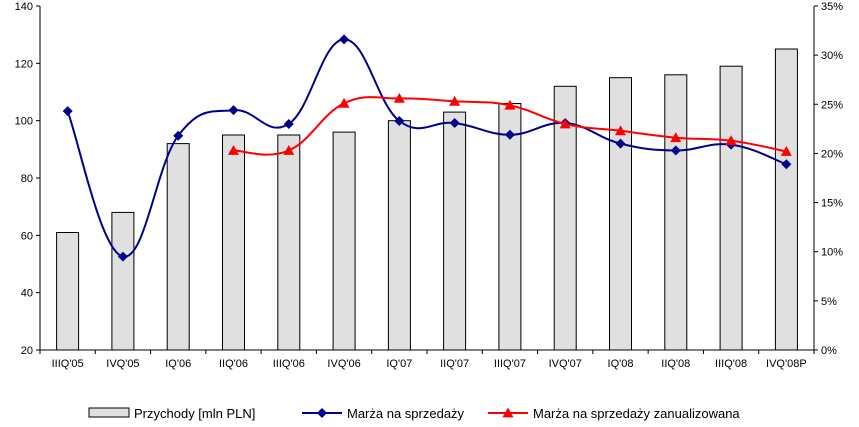 Image resolution: width=859 pixels, height=427 pixels. Describe the element at coordinates (832, 204) in the screenshot. I see `y-right-tick-label: 15%` at that location.